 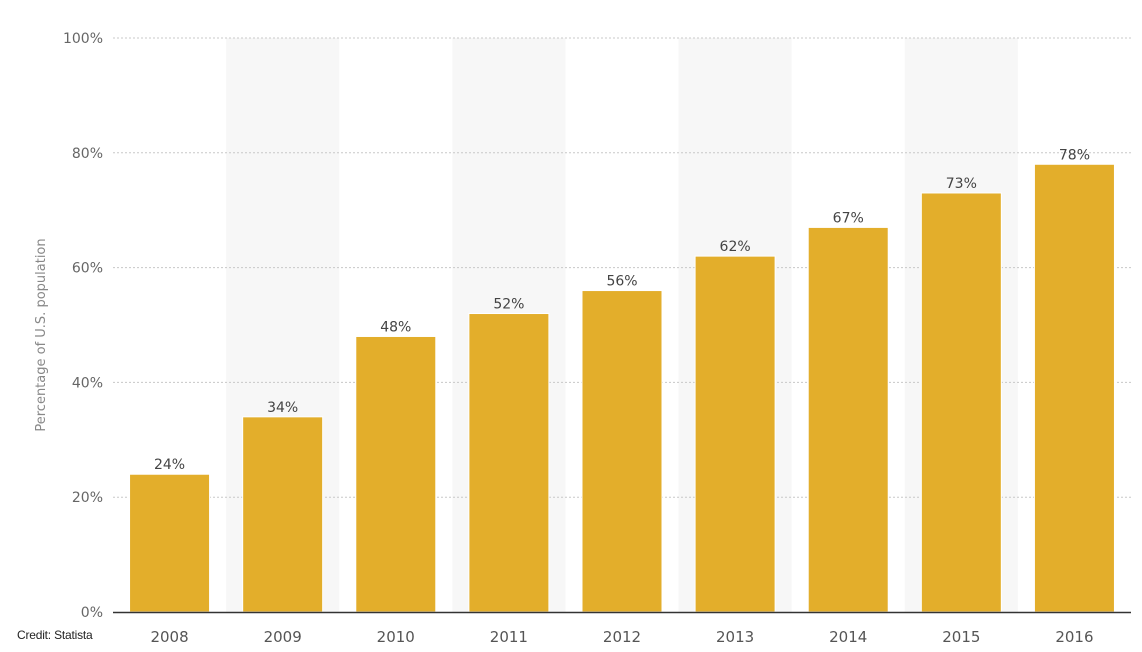 What do you see at coordinates (848, 218) in the screenshot?
I see `data-label-2014: 67%` at bounding box center [848, 218].